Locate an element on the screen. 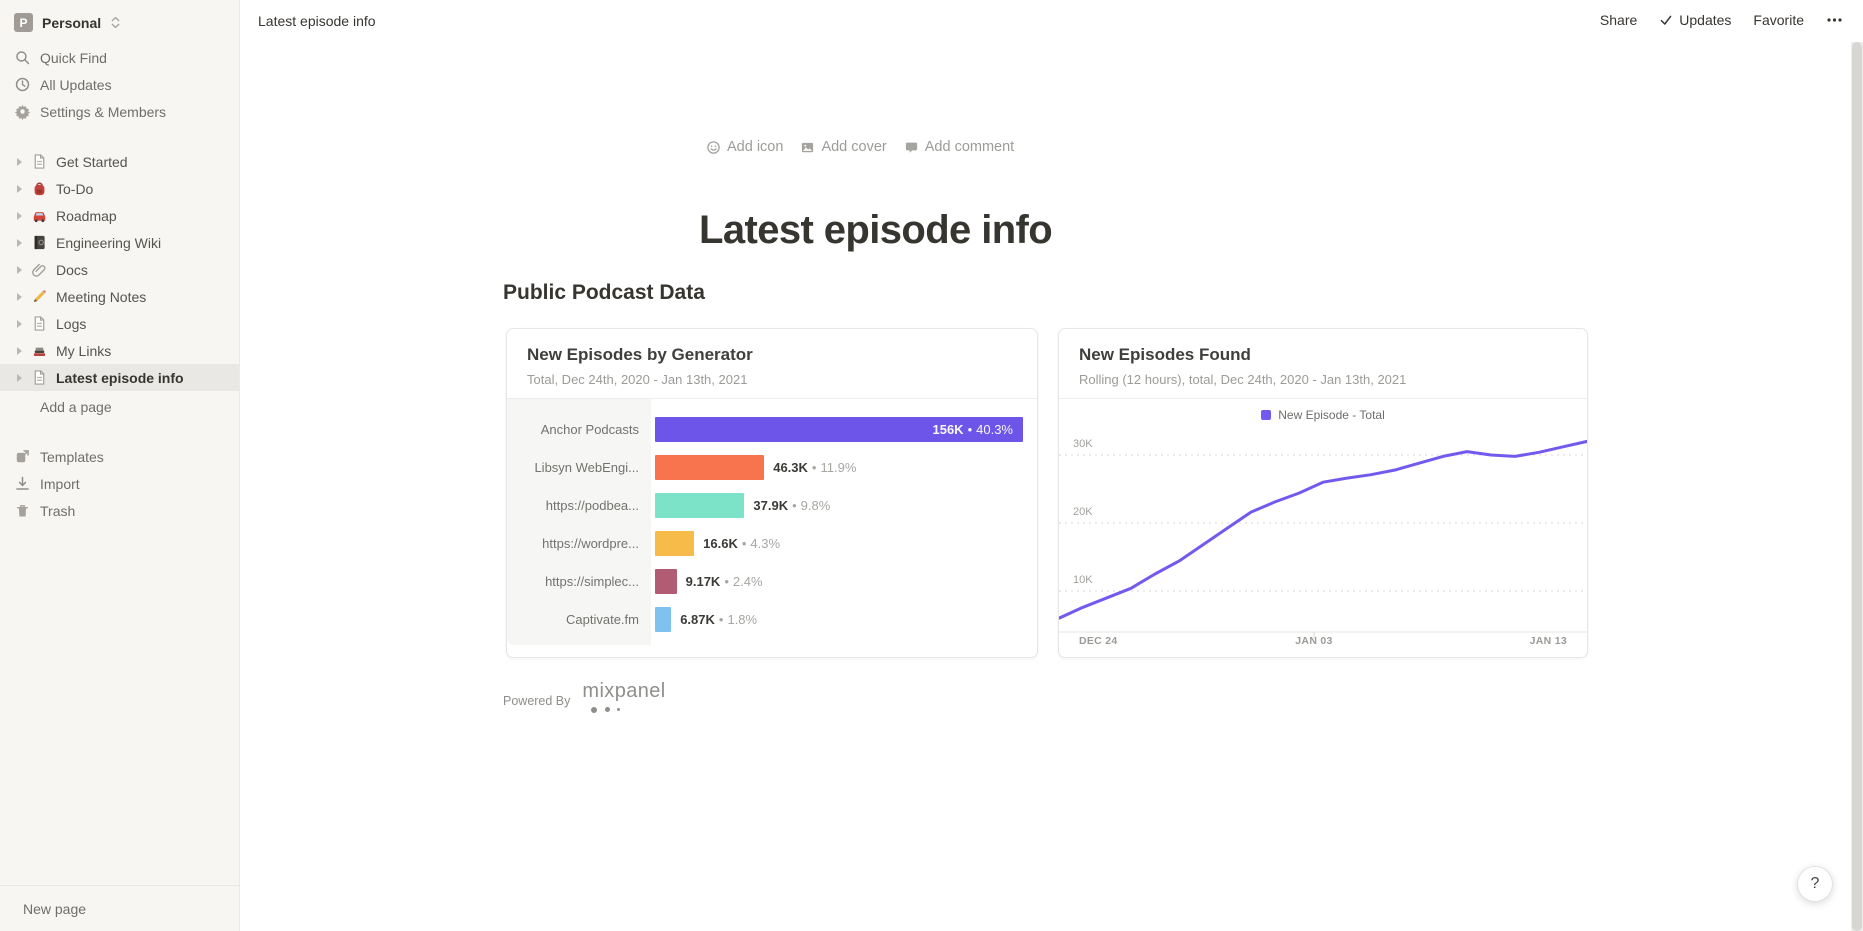 The height and width of the screenshot is (931, 1863). bar-value-label-wrap: 16.6K • 4.3% is located at coordinates (741, 544).